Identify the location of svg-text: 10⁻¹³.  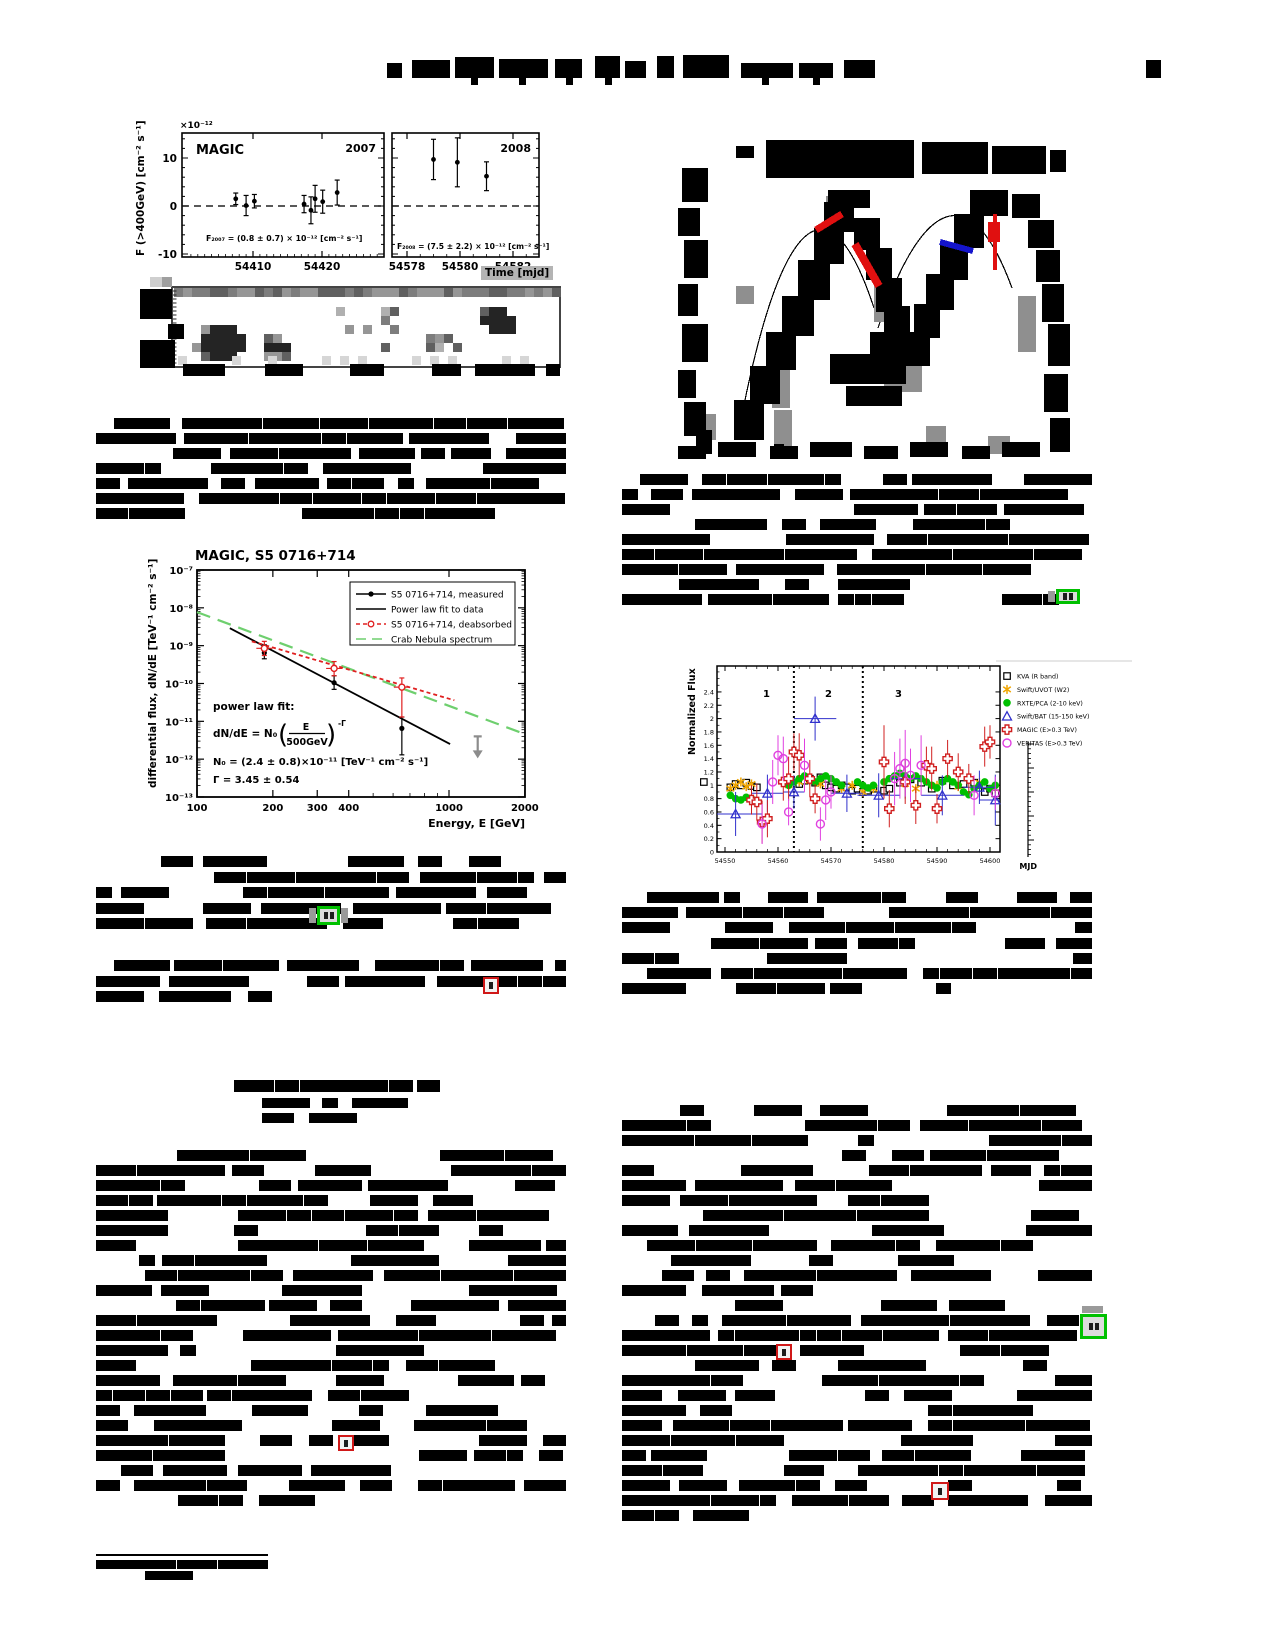
(179, 798).